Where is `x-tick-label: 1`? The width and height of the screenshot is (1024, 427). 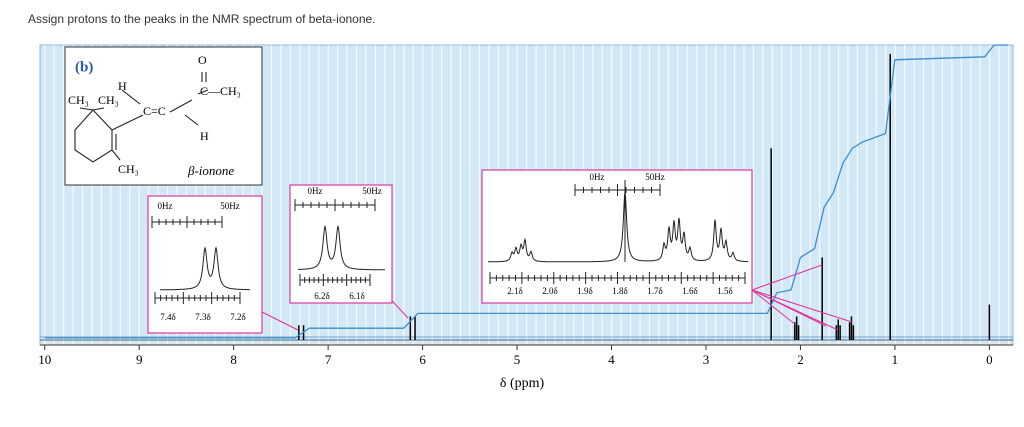
x-tick-label: 1 is located at coordinates (895, 359).